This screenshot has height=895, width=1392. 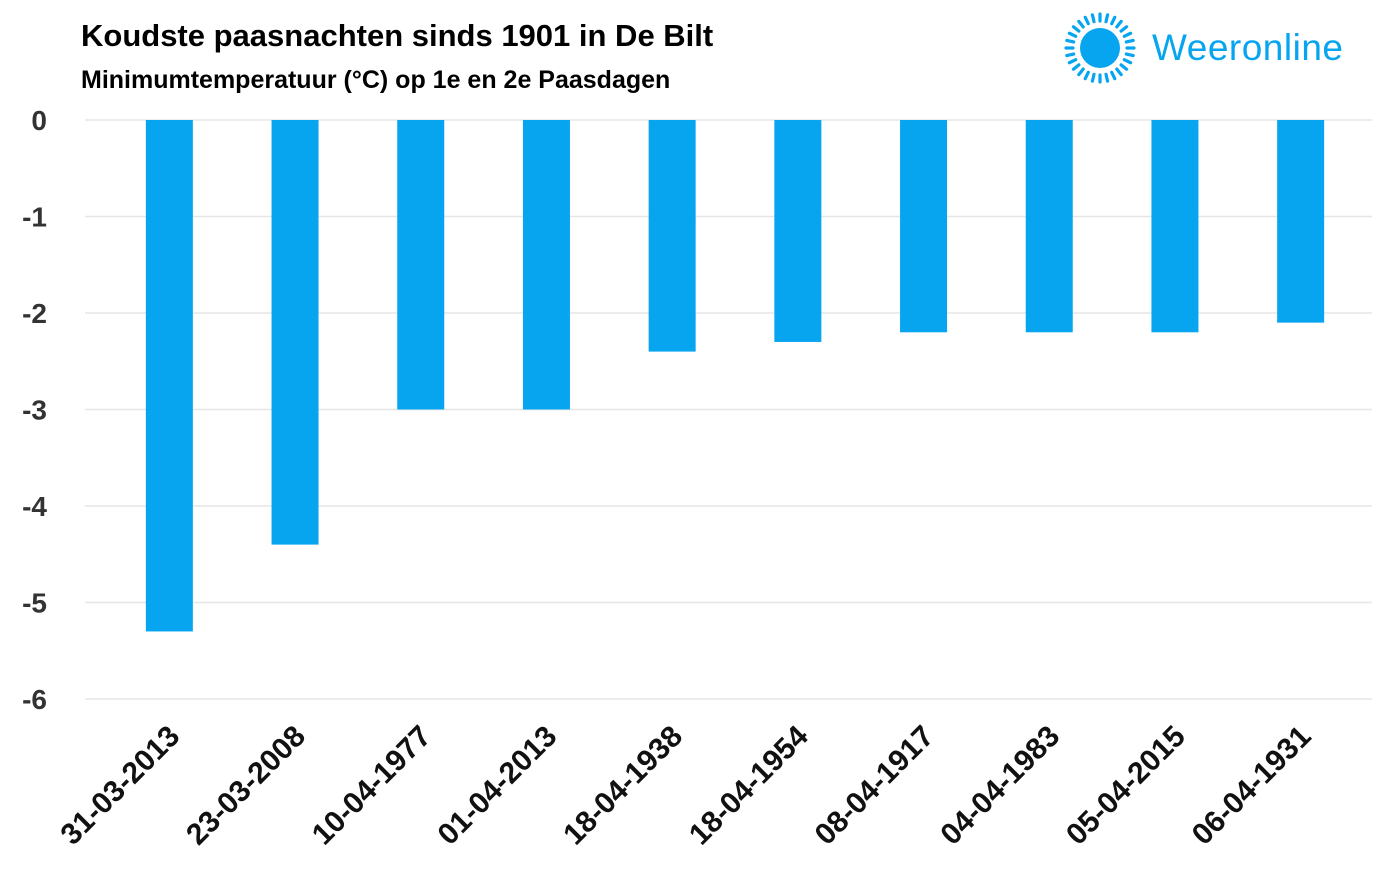 I want to click on x-tick-label: 23-03-2008, so click(x=246, y=786).